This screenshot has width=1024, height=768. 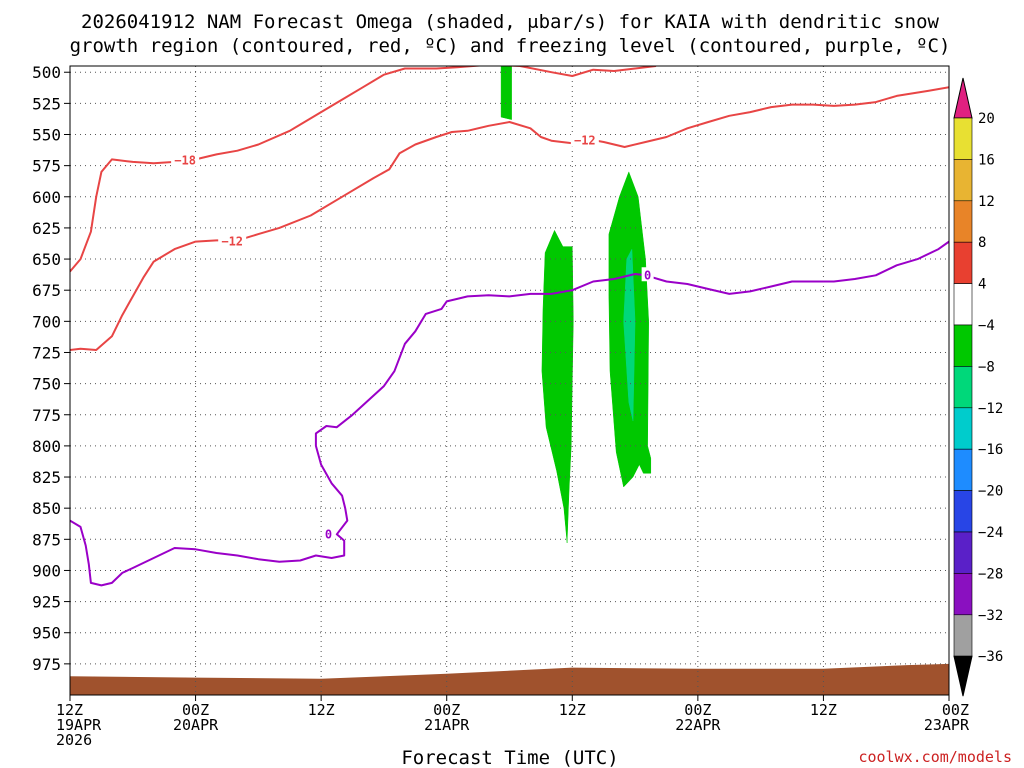 I want to click on y-tick-label-775: 775, so click(x=46, y=415).